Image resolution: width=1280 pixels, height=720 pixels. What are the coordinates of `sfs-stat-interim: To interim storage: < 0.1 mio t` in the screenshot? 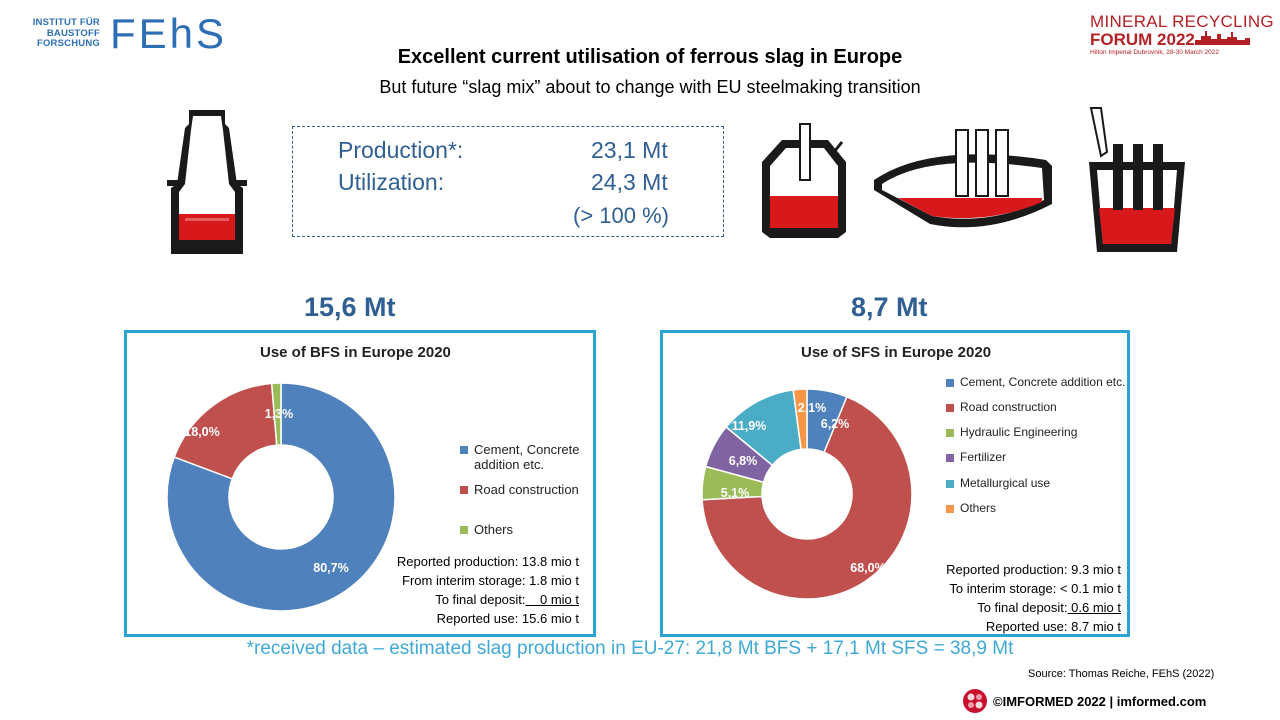 It's located at (1035, 588).